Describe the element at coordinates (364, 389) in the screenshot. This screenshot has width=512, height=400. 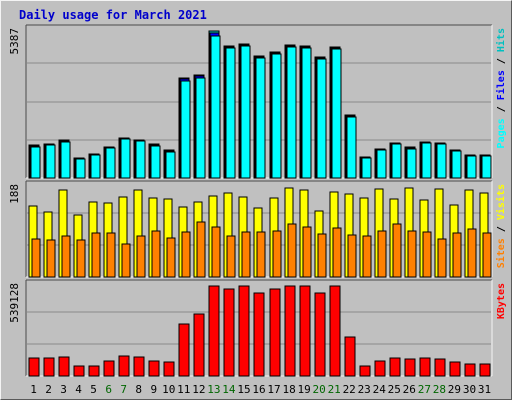
I see `x-tick-label: 23` at that location.